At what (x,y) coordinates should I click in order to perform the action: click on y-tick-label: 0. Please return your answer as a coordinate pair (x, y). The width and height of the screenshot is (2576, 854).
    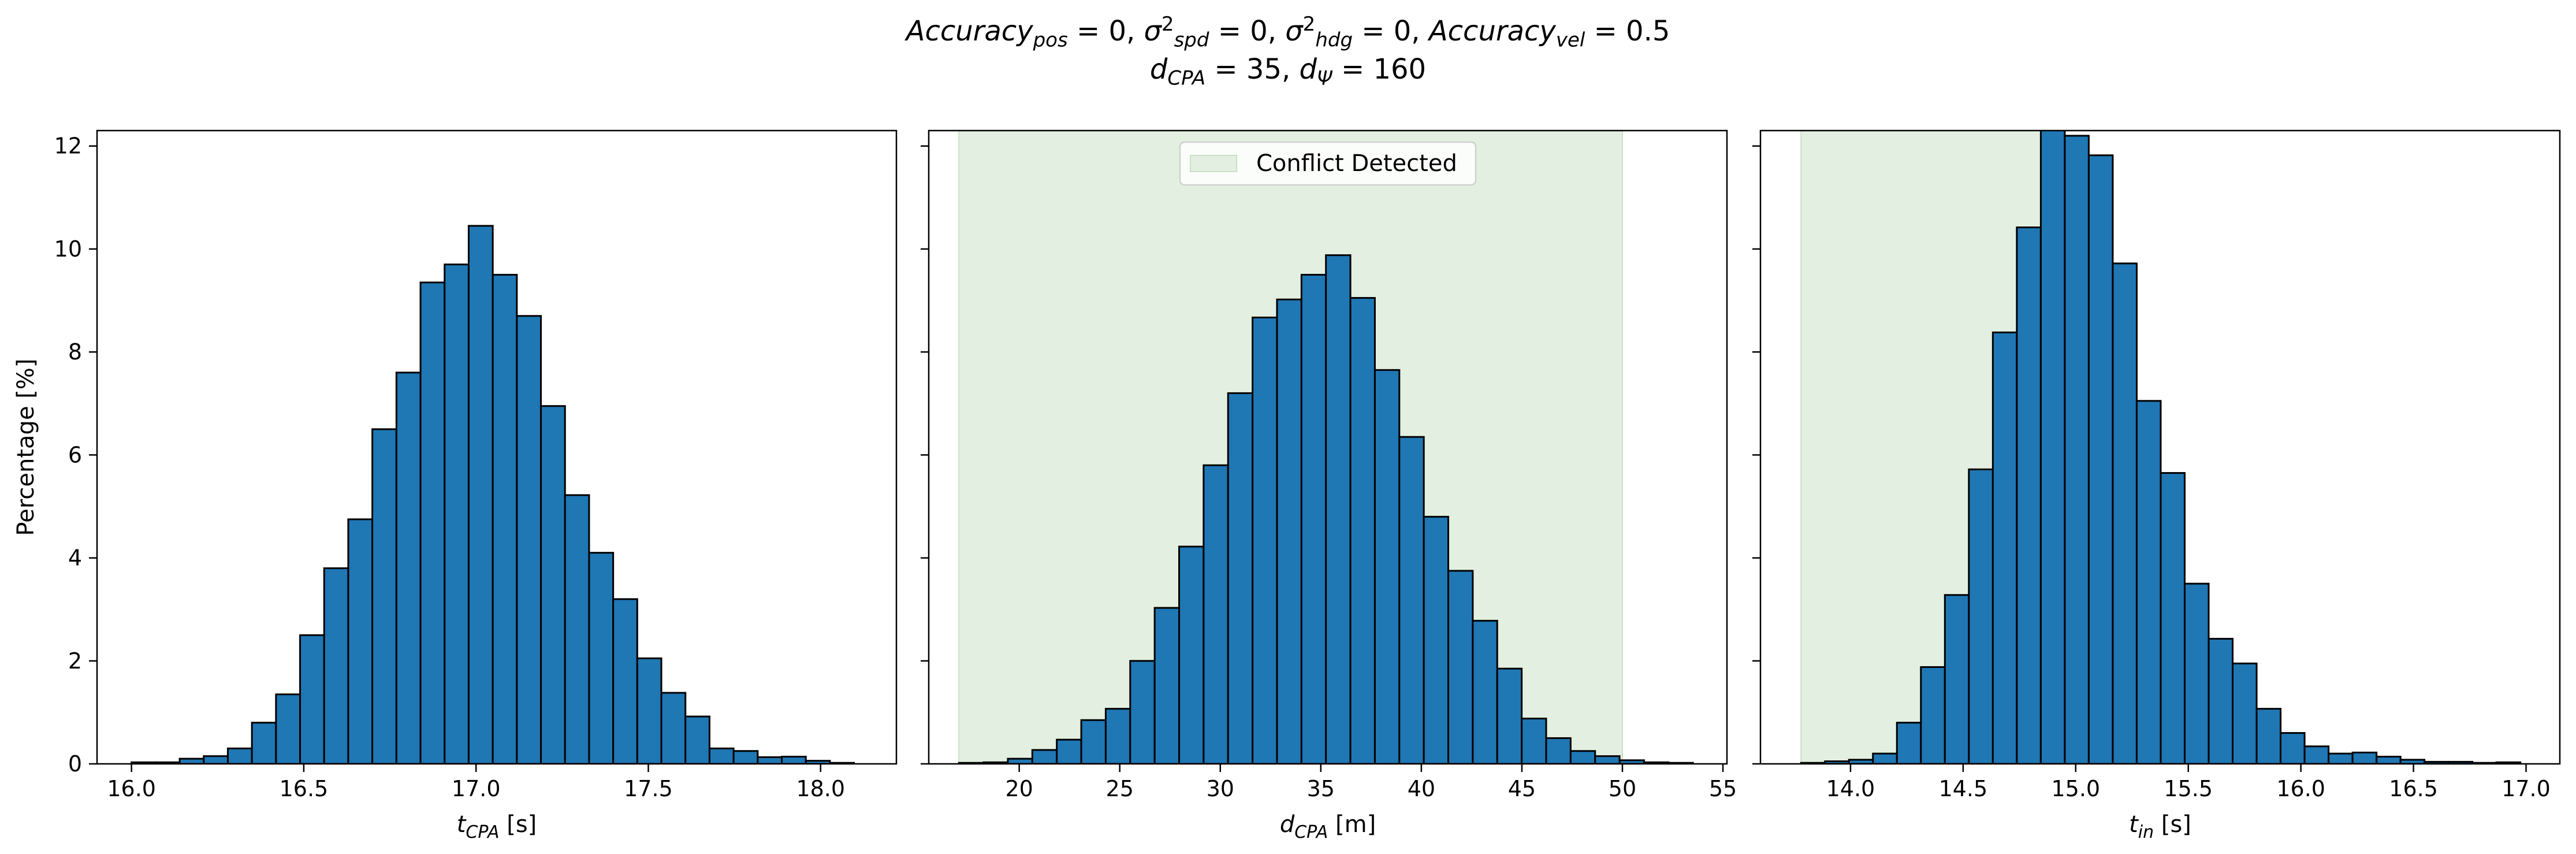
    Looking at the image, I should click on (75, 764).